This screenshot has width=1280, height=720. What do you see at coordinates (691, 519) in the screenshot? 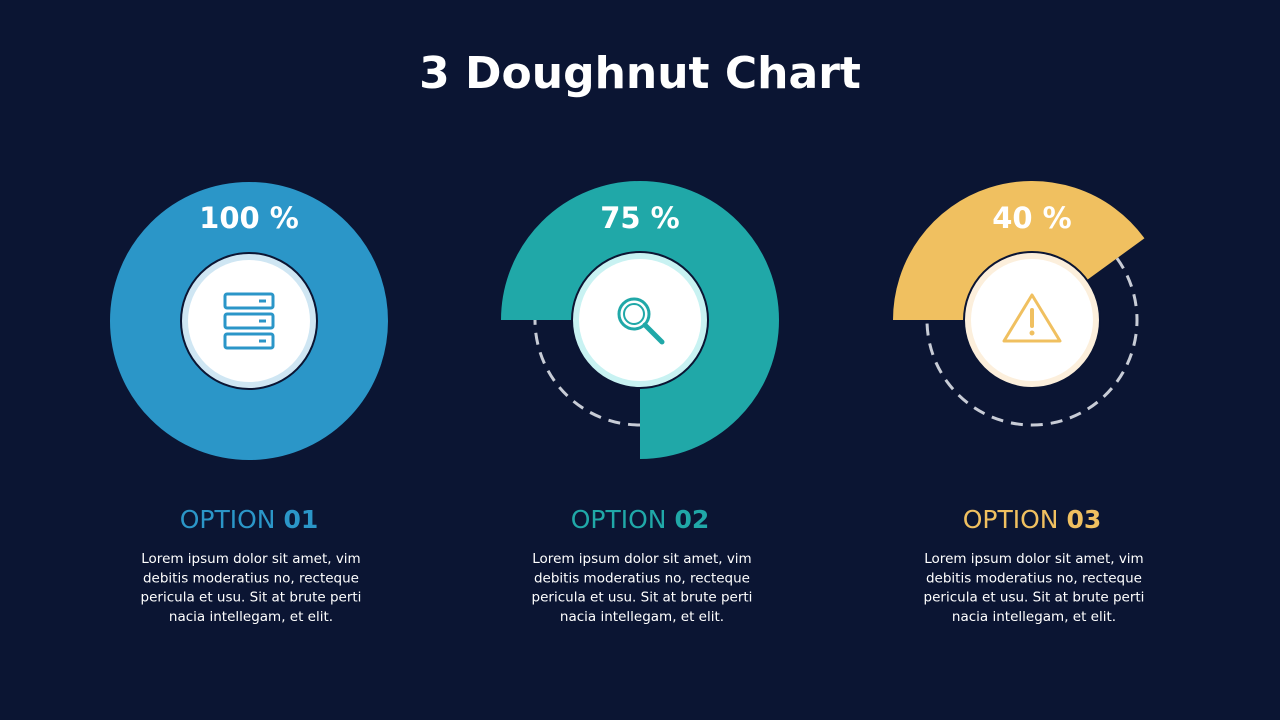
I see `option-number: 02` at bounding box center [691, 519].